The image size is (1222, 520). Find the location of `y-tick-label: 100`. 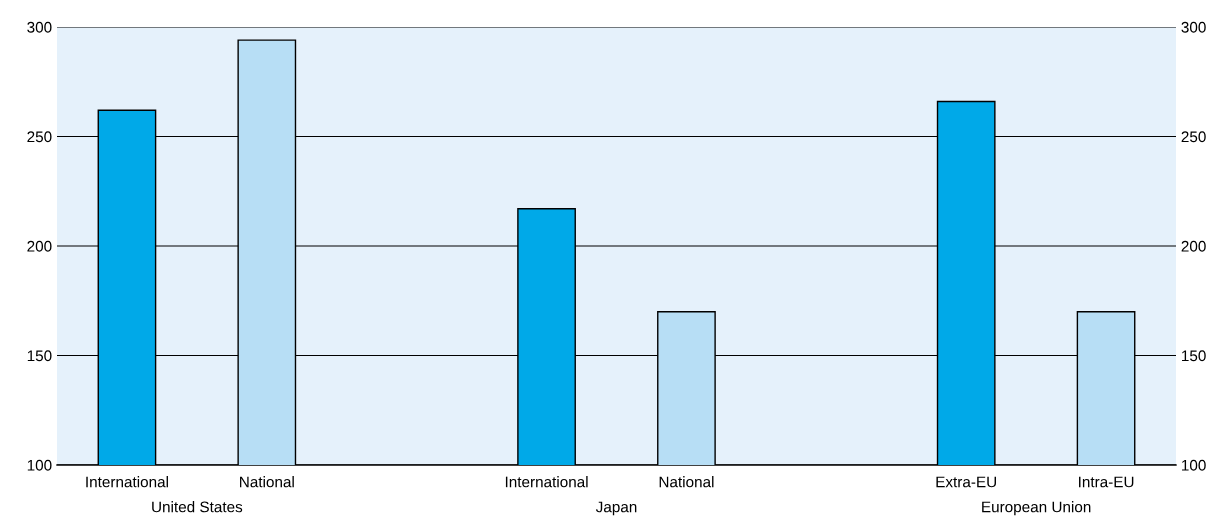

y-tick-label: 100 is located at coordinates (39, 465).